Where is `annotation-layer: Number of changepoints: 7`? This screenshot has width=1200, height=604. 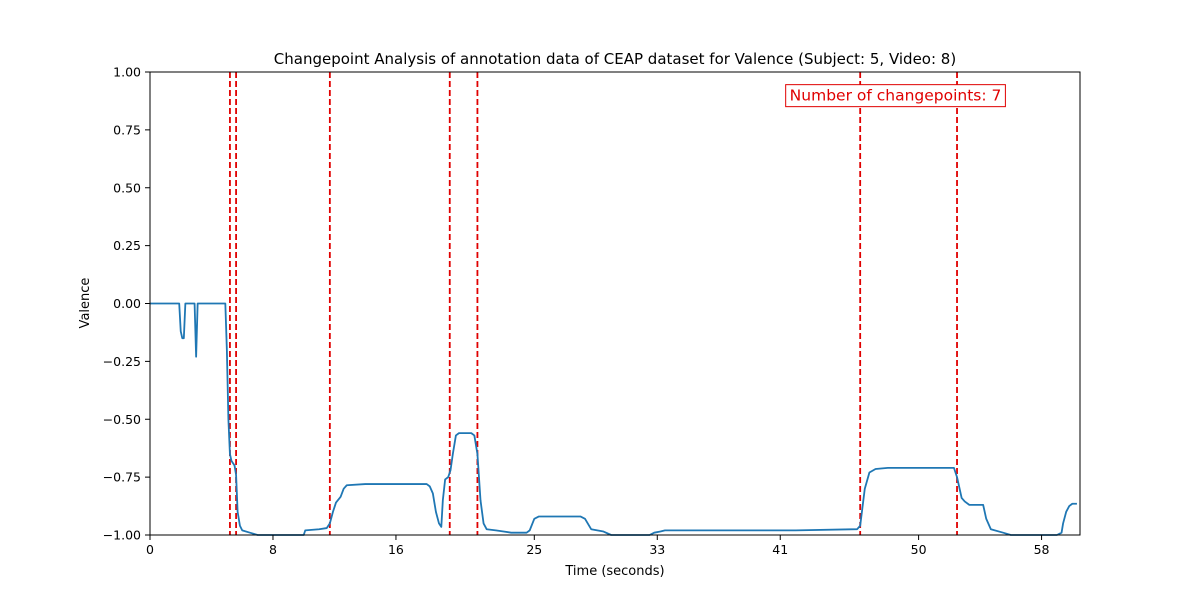
annotation-layer: Number of changepoints: 7 is located at coordinates (895, 96).